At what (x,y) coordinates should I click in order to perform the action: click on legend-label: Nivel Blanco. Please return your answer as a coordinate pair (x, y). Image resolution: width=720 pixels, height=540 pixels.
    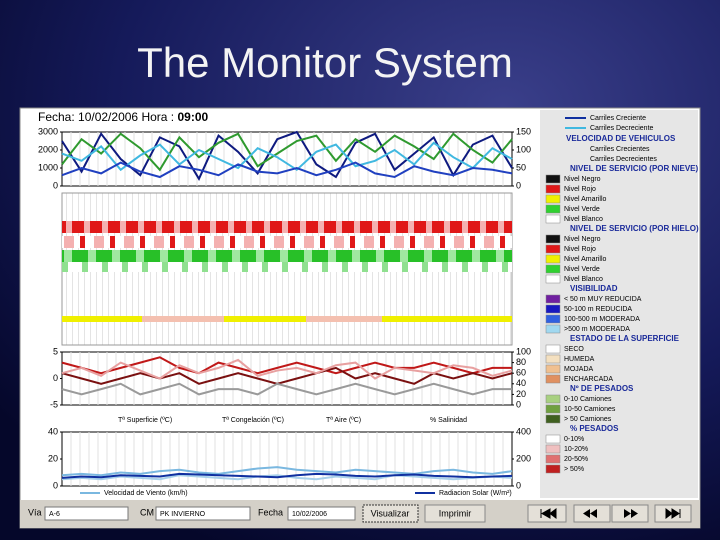
    Looking at the image, I should click on (583, 279).